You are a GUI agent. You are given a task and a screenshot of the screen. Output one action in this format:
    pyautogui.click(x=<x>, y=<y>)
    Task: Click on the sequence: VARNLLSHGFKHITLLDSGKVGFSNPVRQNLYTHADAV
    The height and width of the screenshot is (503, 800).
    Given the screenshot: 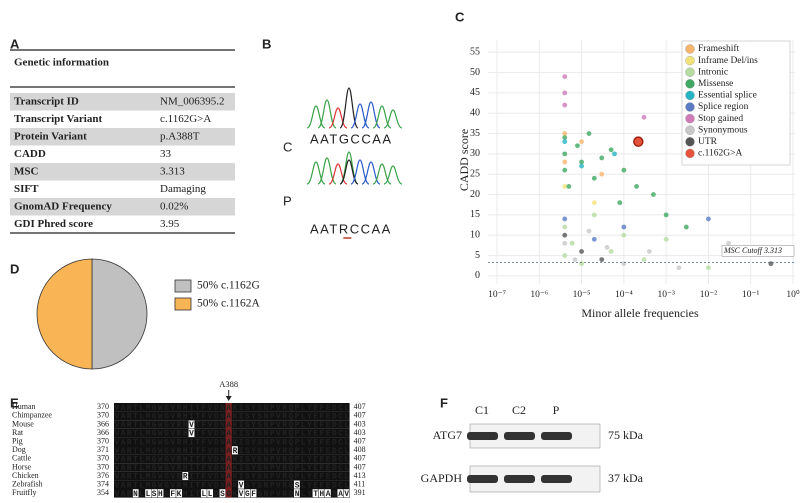 What is the action you would take?
    pyautogui.click(x=232, y=495)
    